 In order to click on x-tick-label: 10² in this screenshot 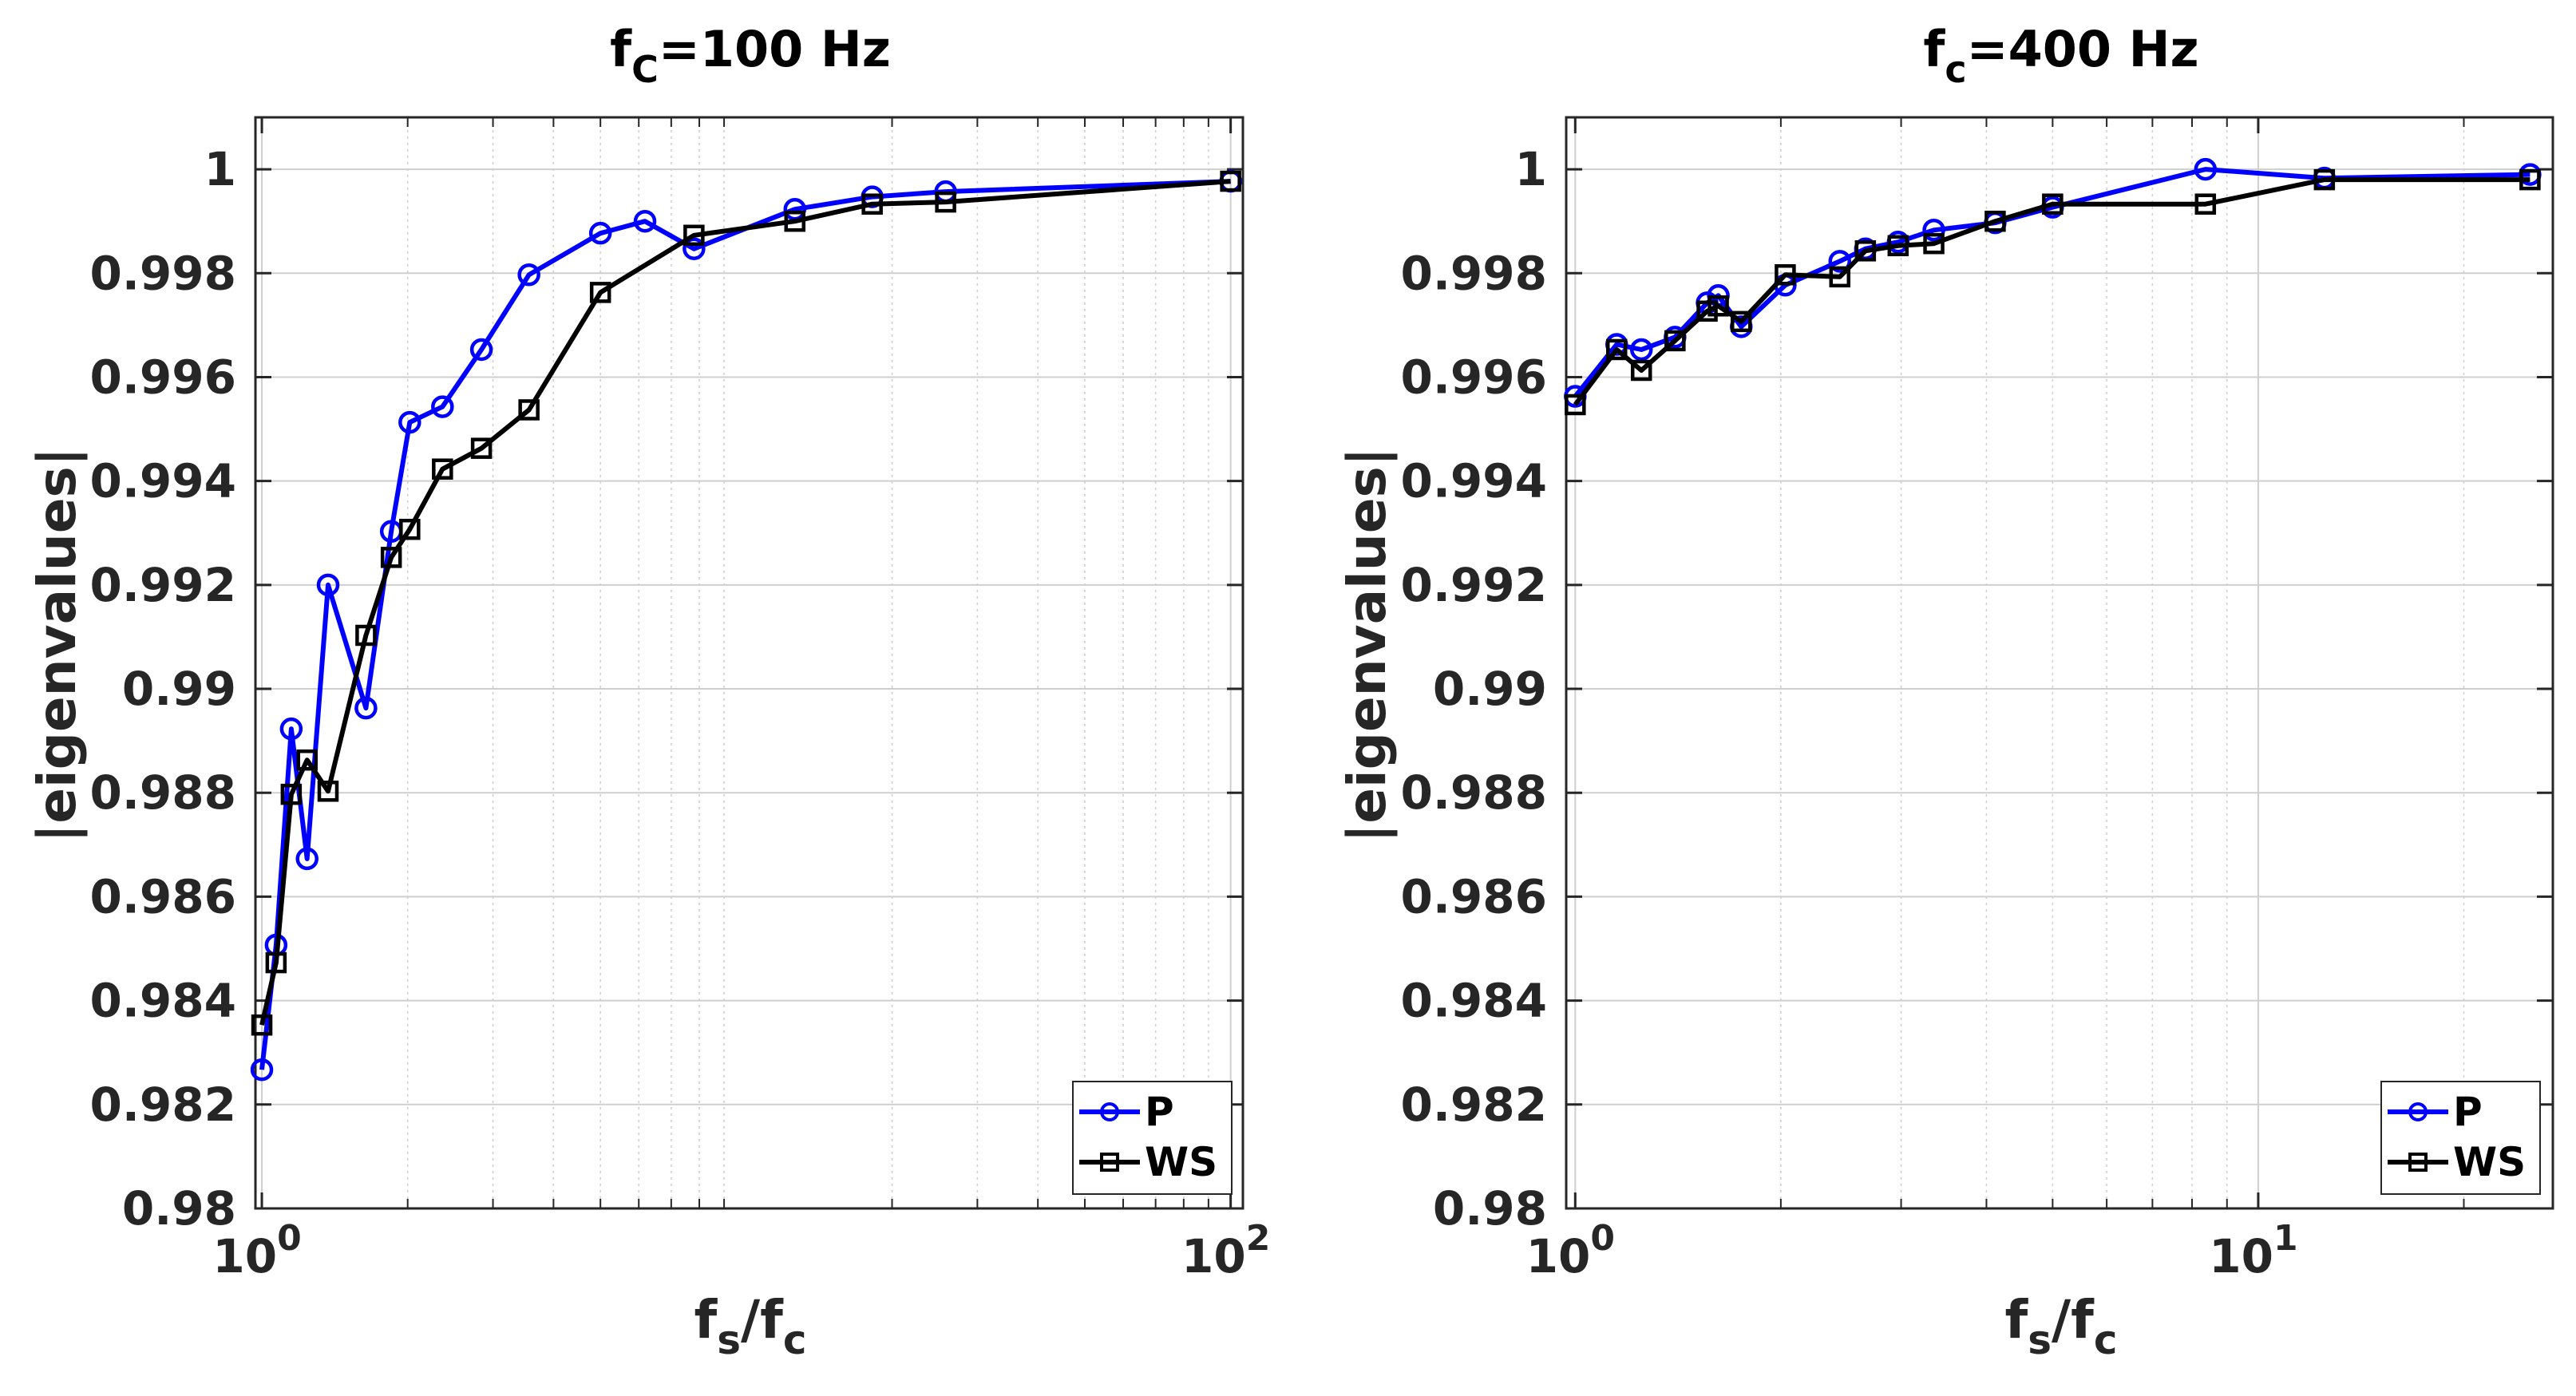, I will do `click(1225, 1250)`.